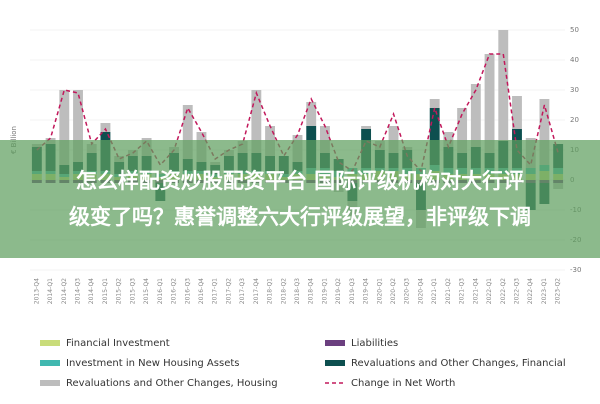 The image size is (600, 404). What do you see at coordinates (403, 383) in the screenshot?
I see `legend-label: Change in Net Worth` at bounding box center [403, 383].